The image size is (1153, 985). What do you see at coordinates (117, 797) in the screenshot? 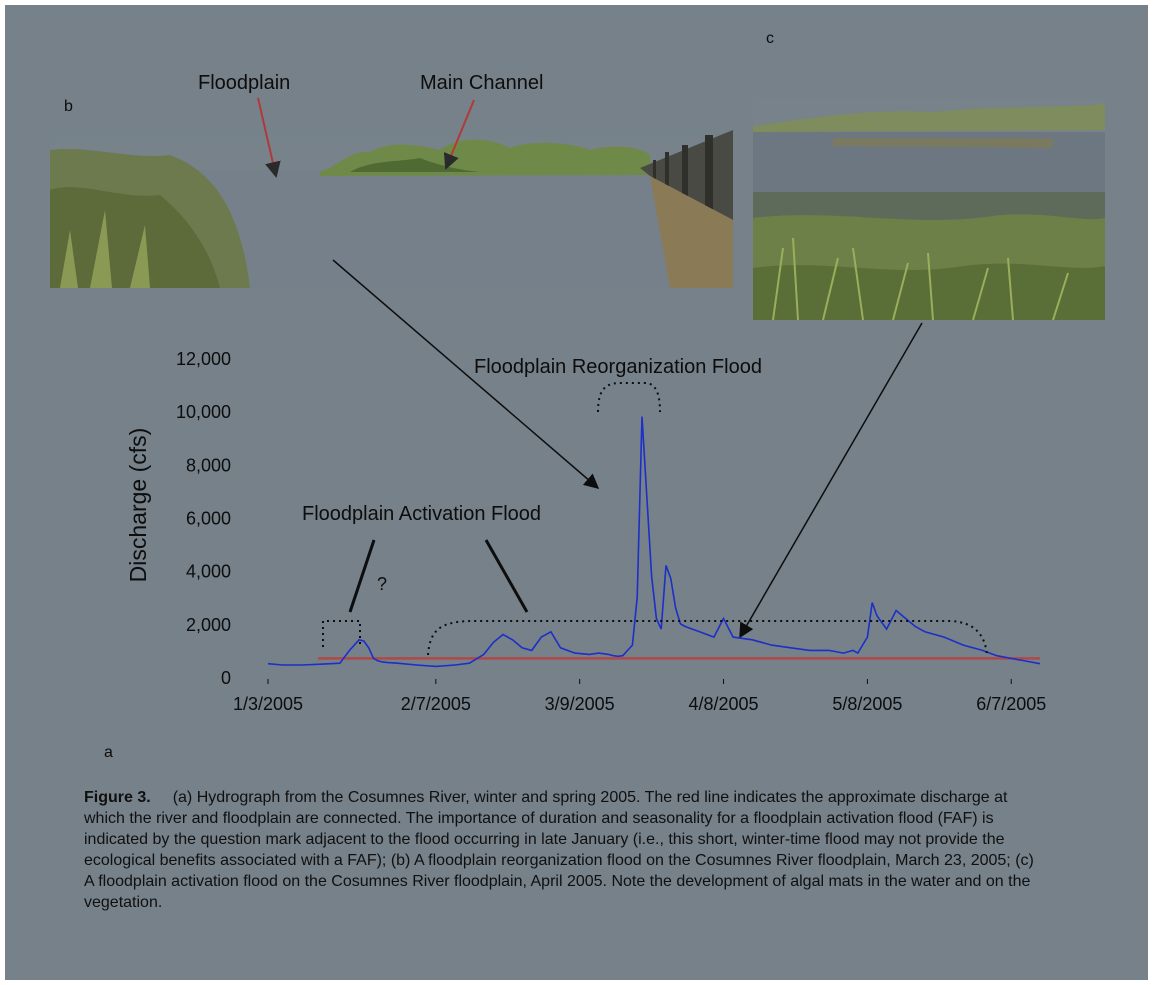
I see `caption-figure-number: Figure 3.` at bounding box center [117, 797].